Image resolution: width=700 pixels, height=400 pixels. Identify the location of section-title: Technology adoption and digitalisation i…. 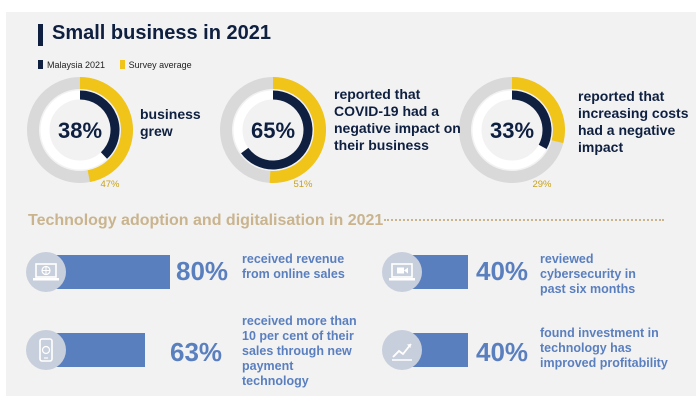
(206, 220).